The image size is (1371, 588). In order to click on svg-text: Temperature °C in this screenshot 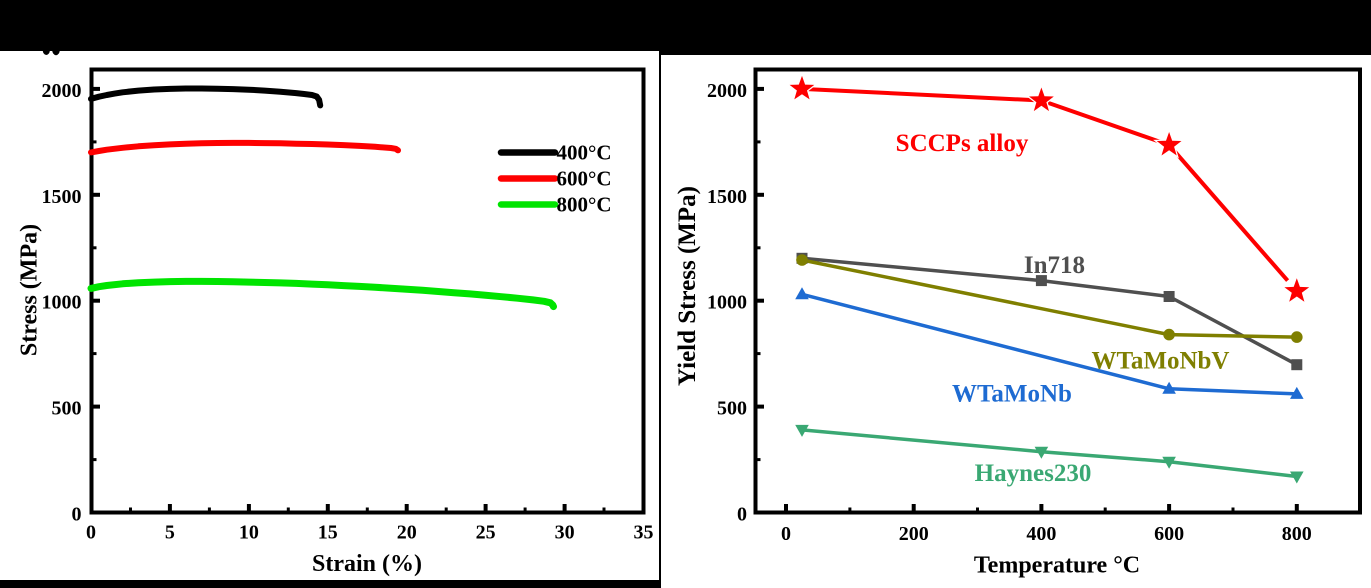, I will do `click(1057, 566)`.